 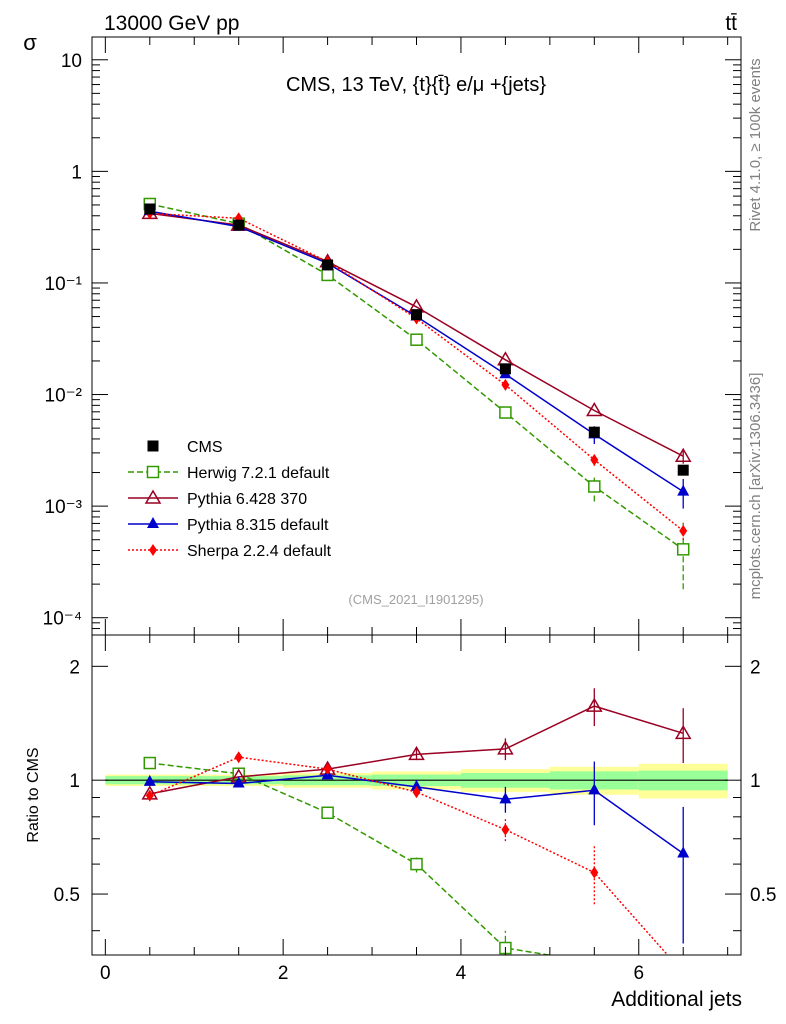 What do you see at coordinates (205, 447) in the screenshot?
I see `legend-label: CMS` at bounding box center [205, 447].